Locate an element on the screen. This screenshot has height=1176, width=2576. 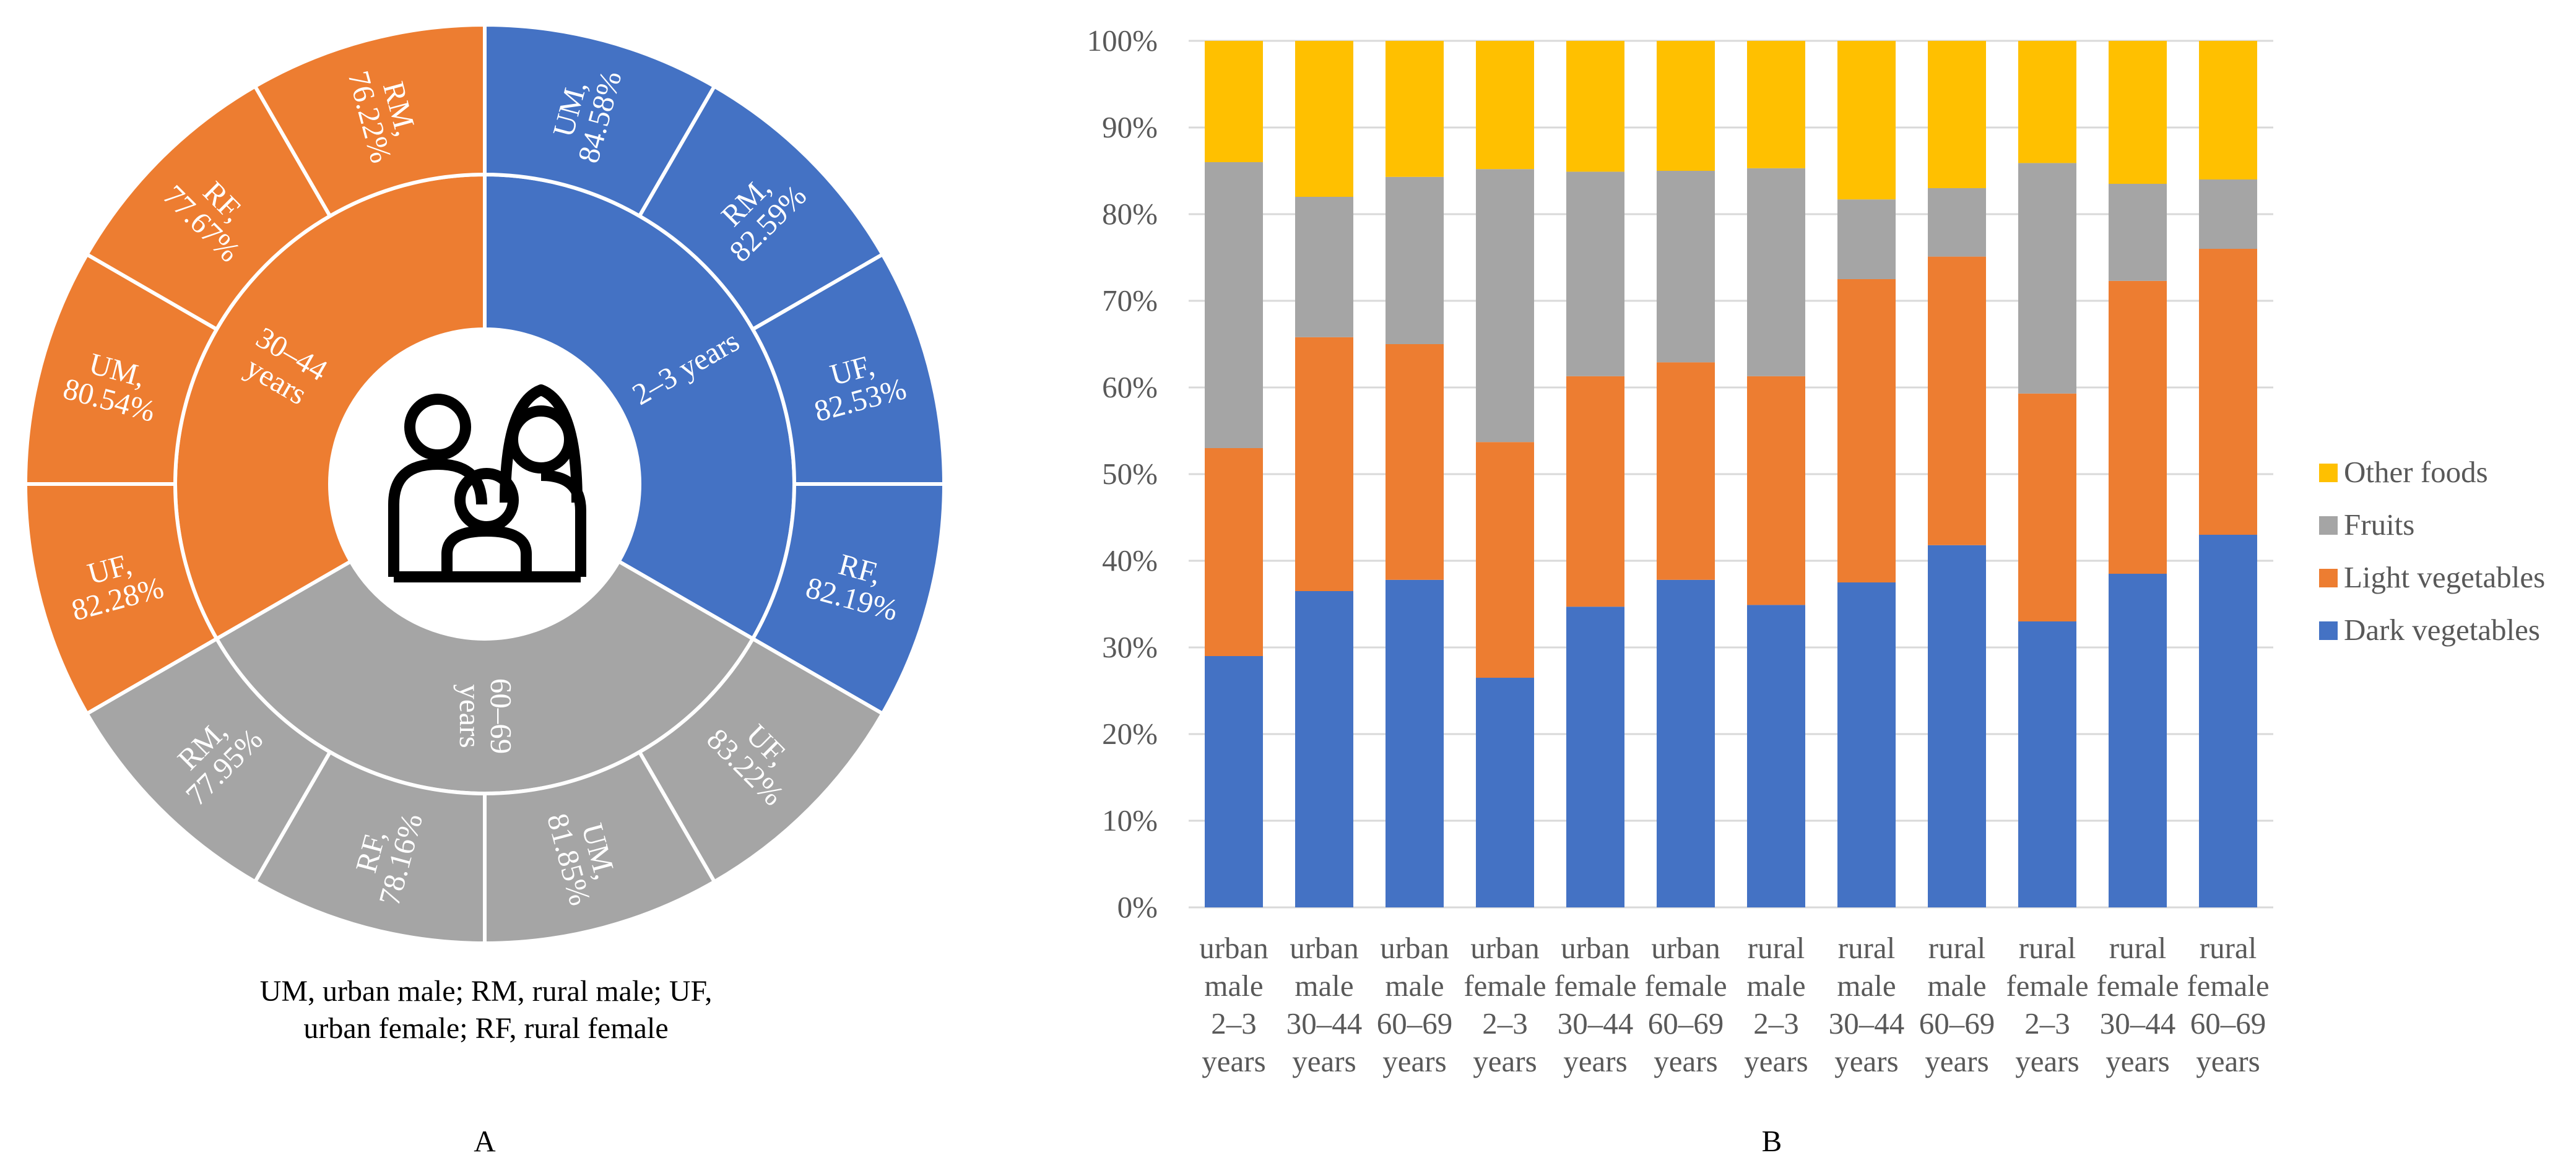
y-tick-label: 0% is located at coordinates (1137, 907).